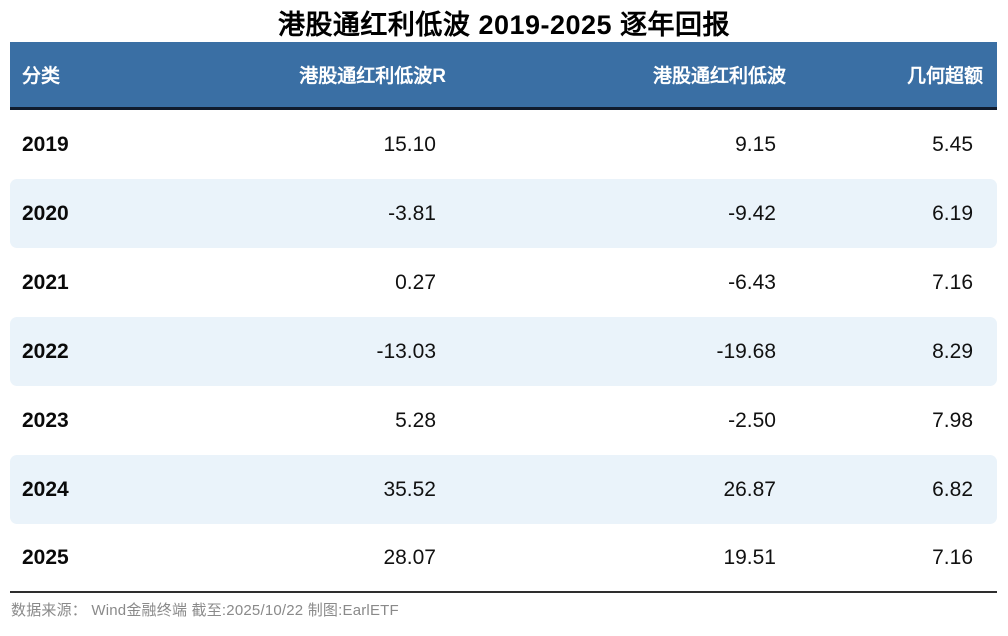 This screenshot has height=636, width=1008. I want to click on column-header-total-return-index: 港股通红利低波R, so click(315, 76).